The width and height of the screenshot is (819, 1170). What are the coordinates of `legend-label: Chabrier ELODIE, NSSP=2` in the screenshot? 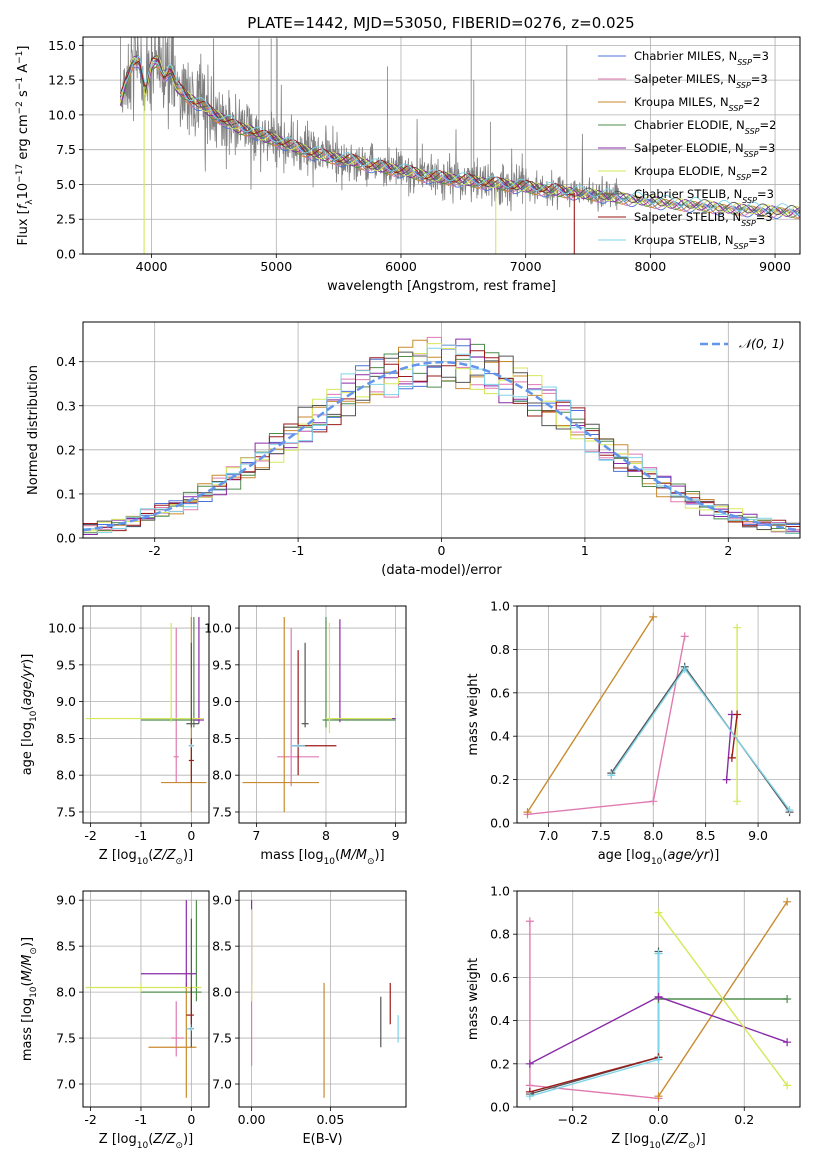 It's located at (705, 127).